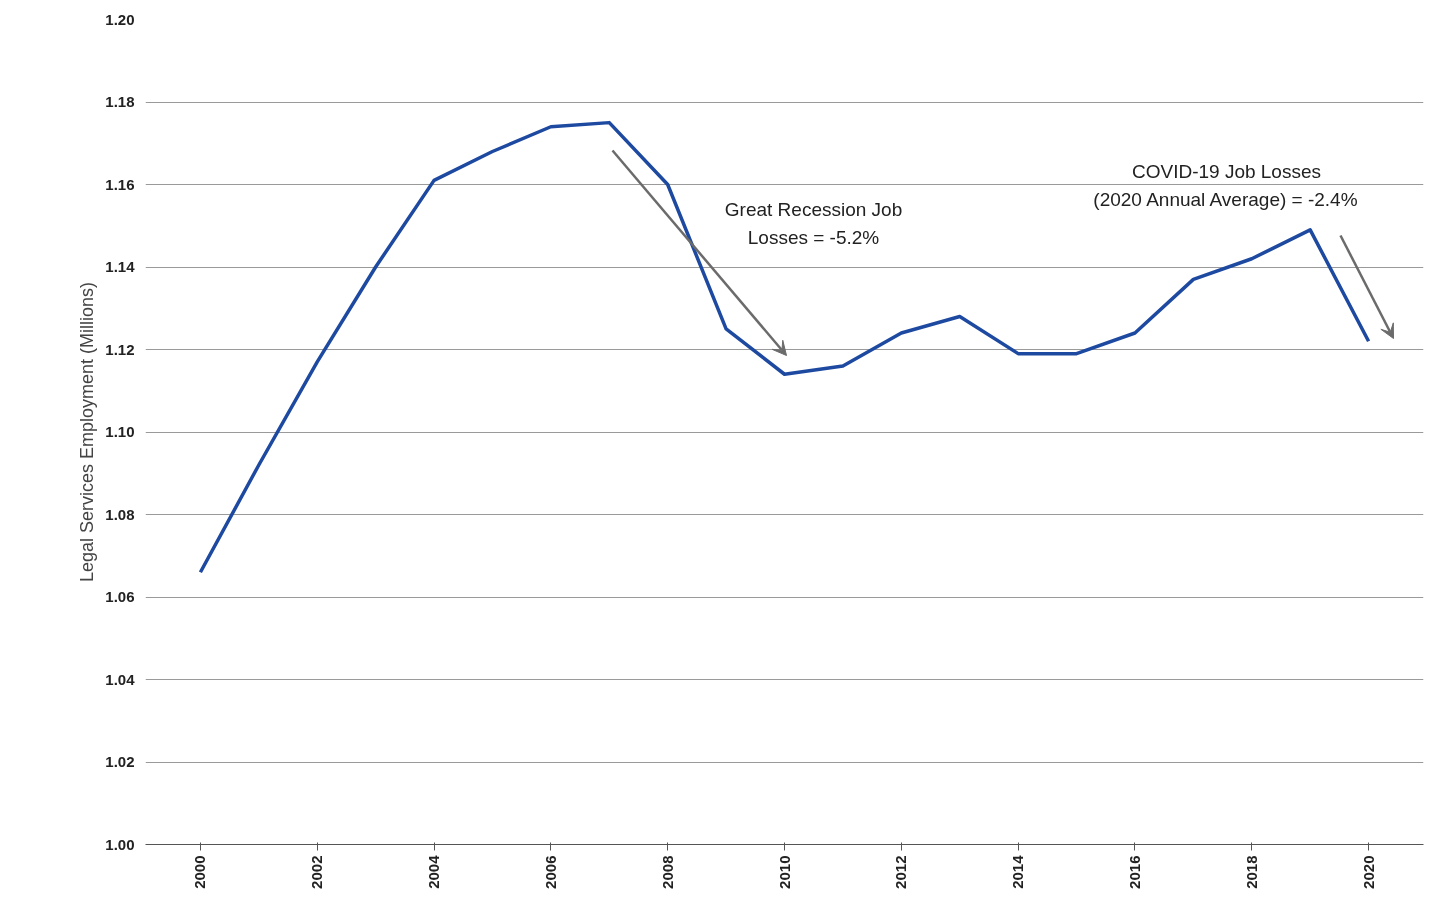 The width and height of the screenshot is (1431, 913). Describe the element at coordinates (1368, 872) in the screenshot. I see `x-tick-label: 2020` at that location.